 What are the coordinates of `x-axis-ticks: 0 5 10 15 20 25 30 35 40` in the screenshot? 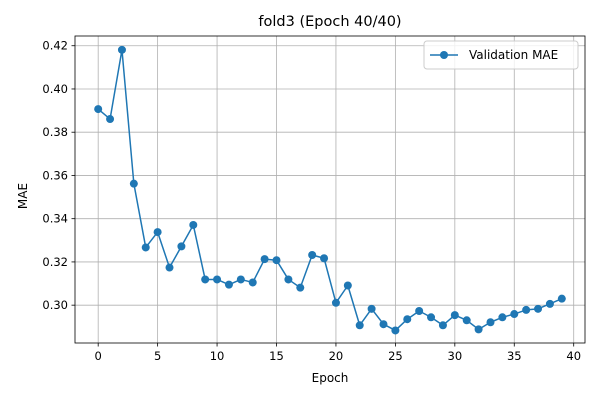 It's located at (338, 353).